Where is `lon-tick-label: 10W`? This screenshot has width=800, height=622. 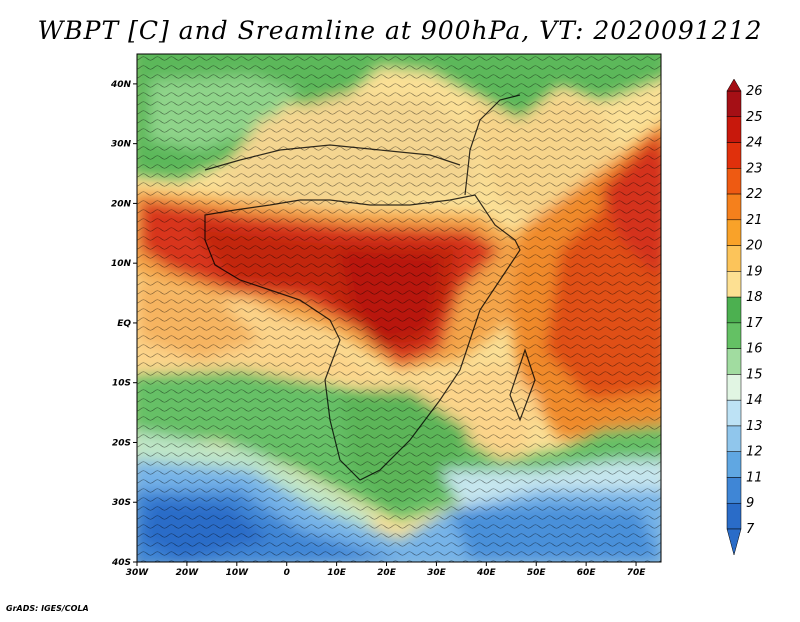
lon-tick-label: 10W is located at coordinates (238, 573).